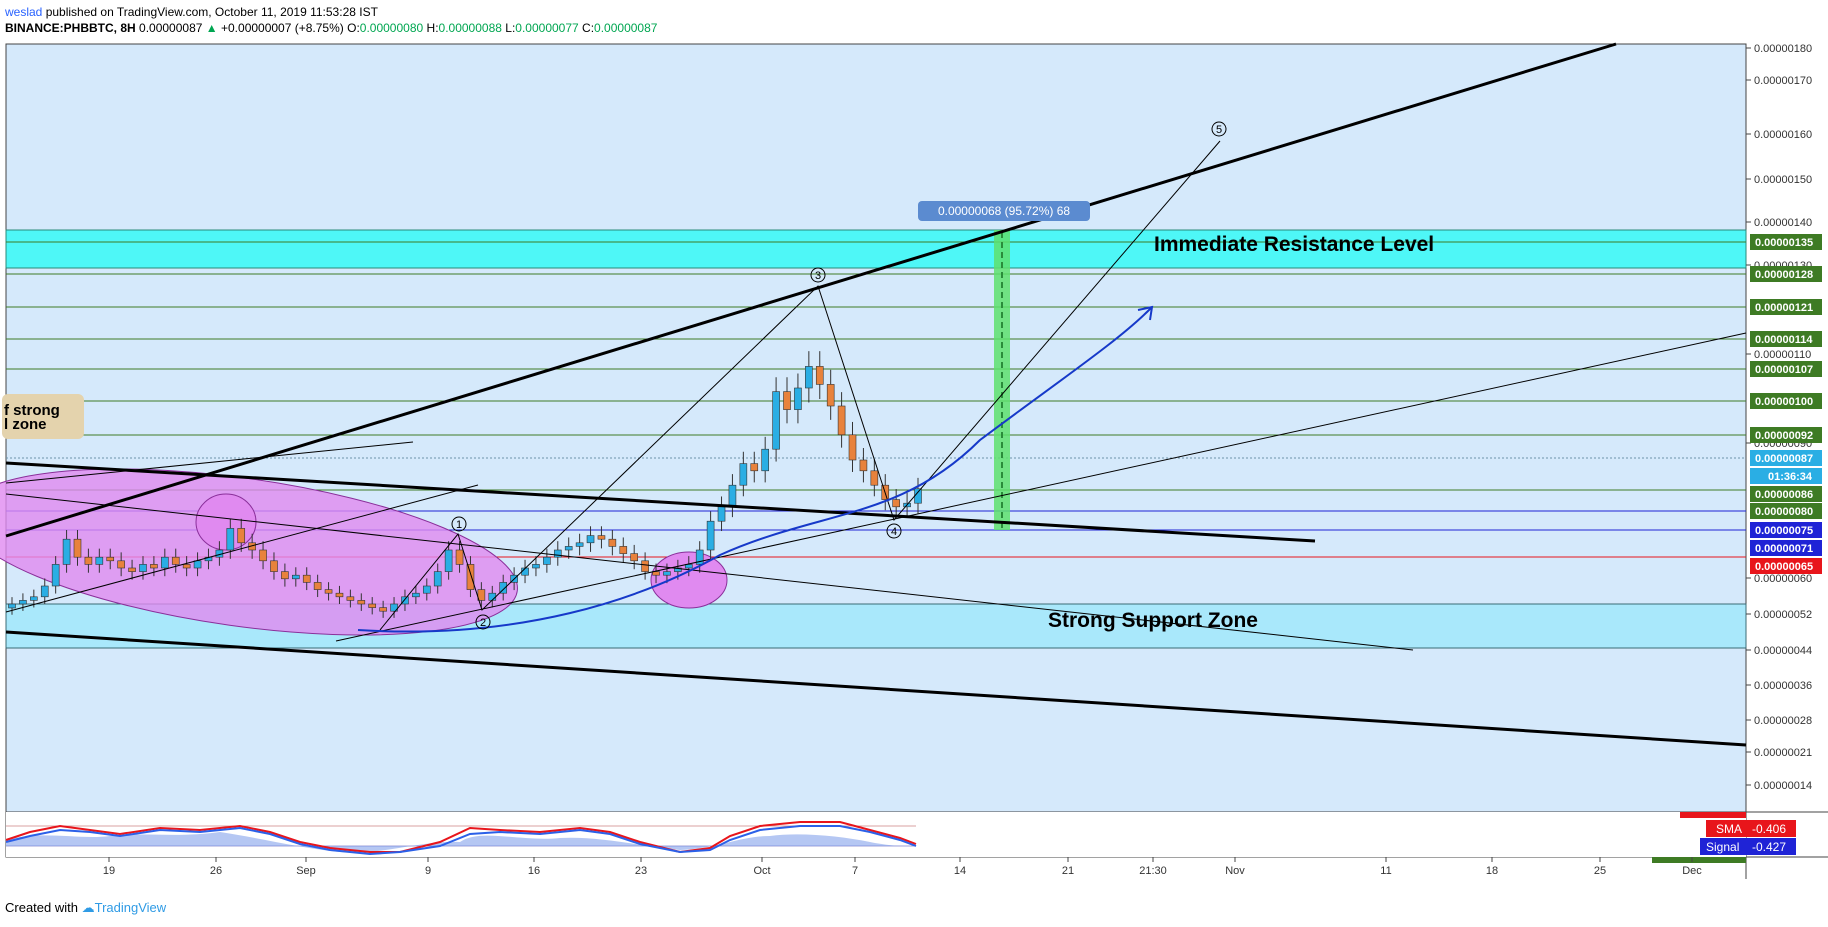 The height and width of the screenshot is (927, 1828). I want to click on price-label-text: 0.00000121, so click(1784, 308).